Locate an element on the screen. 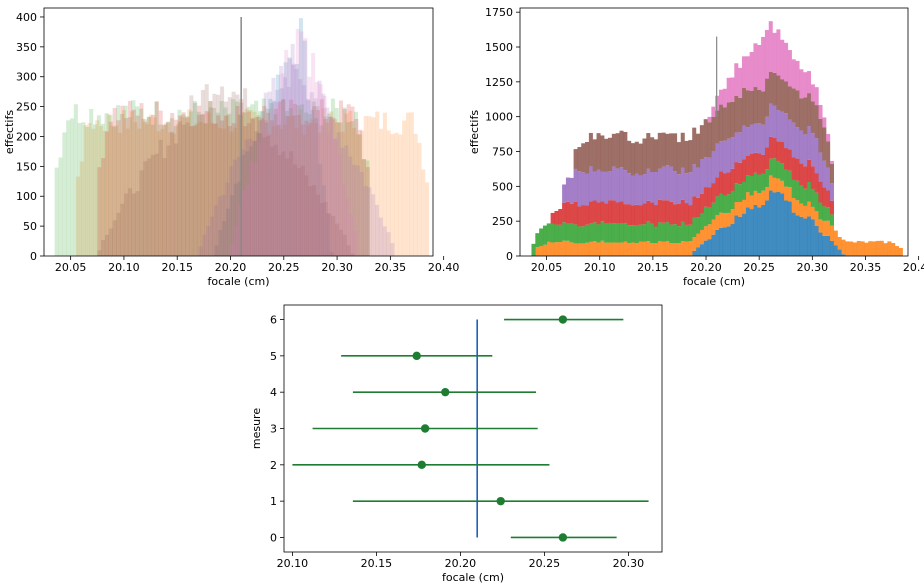 This screenshot has width=924, height=587. data-point is located at coordinates (416, 356).